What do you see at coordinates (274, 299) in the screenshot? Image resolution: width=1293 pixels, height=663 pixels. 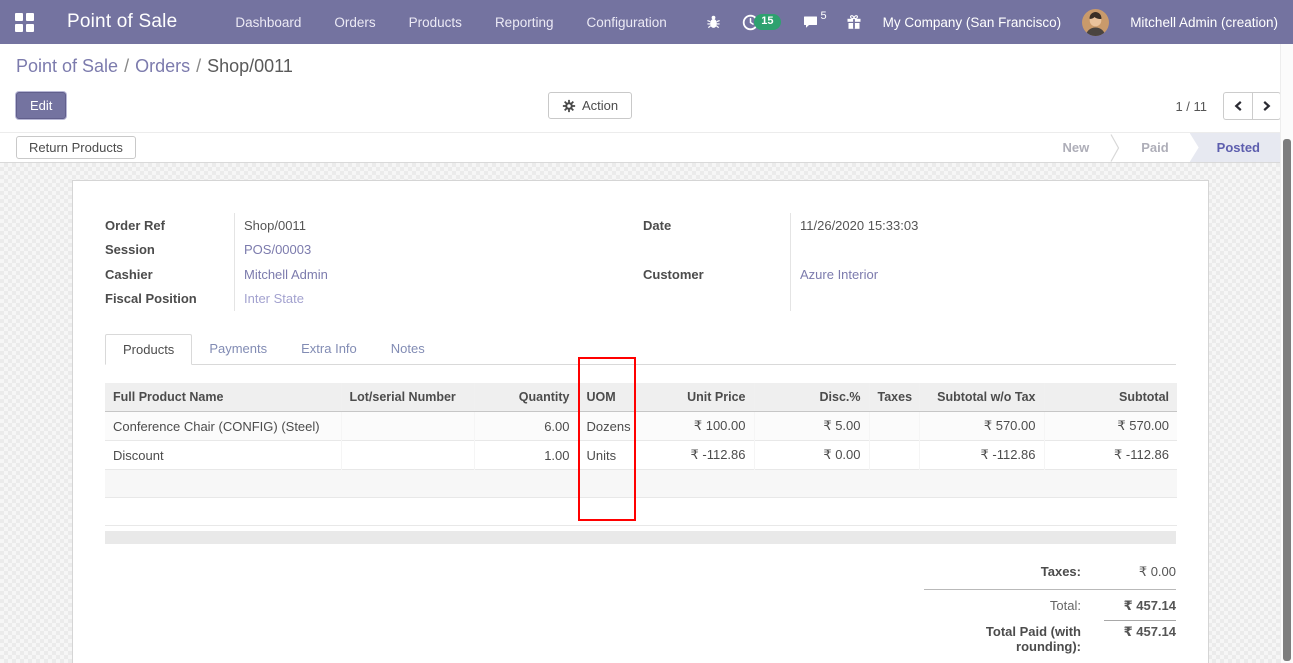 I see `fiscal-position-link: Inter State` at bounding box center [274, 299].